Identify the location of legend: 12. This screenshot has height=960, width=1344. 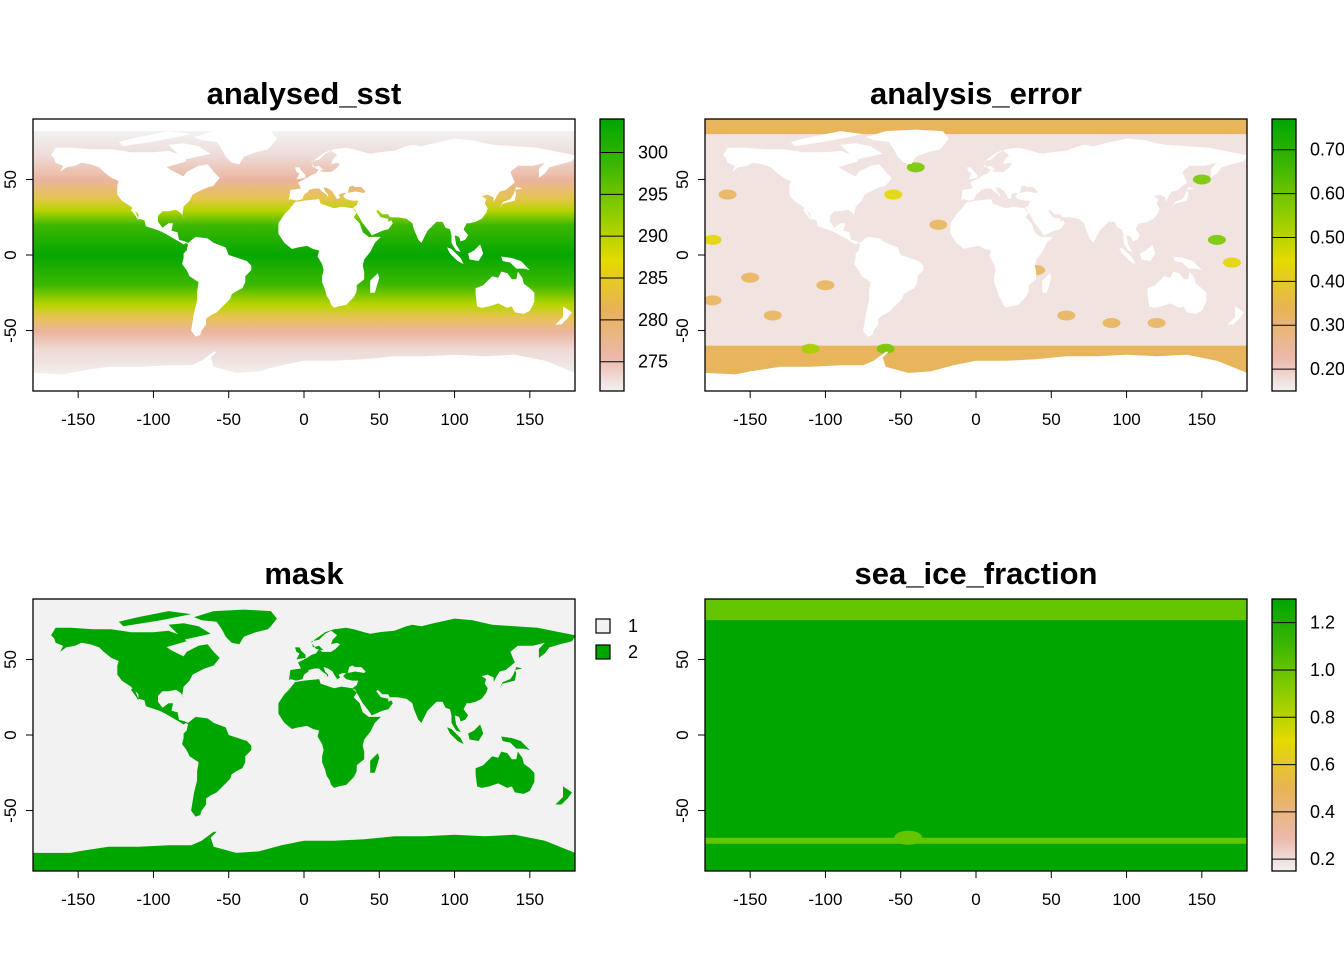
(616, 639).